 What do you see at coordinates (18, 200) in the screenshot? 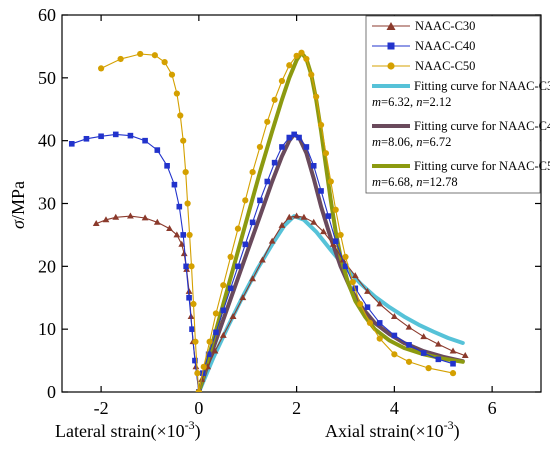
I see `y-axis-unit: /MPa` at bounding box center [18, 200].